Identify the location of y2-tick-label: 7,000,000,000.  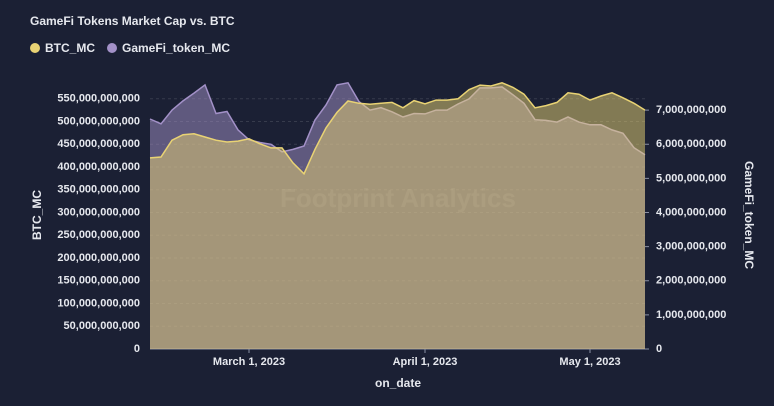
(691, 110).